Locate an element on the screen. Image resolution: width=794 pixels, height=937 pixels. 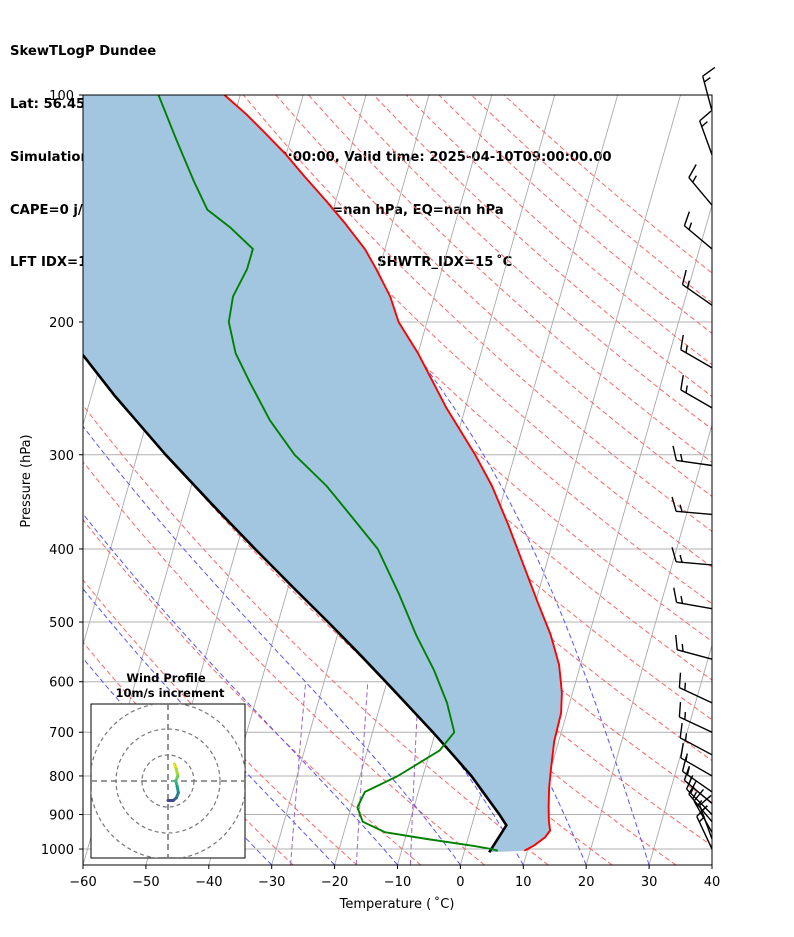
y-tick-label: 400 is located at coordinates (61, 550).